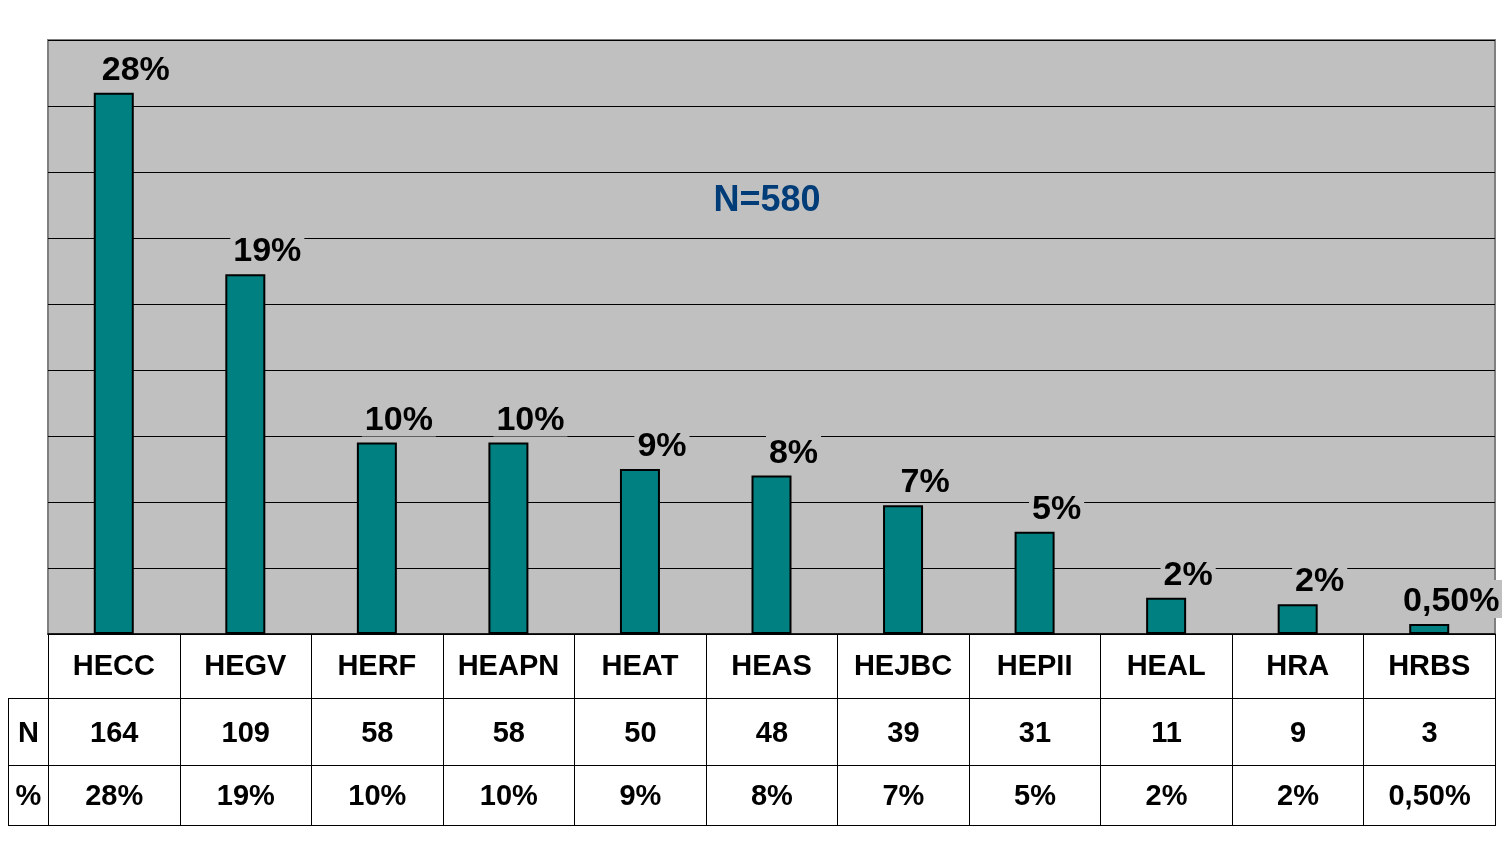 The height and width of the screenshot is (851, 1502). Describe the element at coordinates (1429, 732) in the screenshot. I see `data-label: 3` at that location.